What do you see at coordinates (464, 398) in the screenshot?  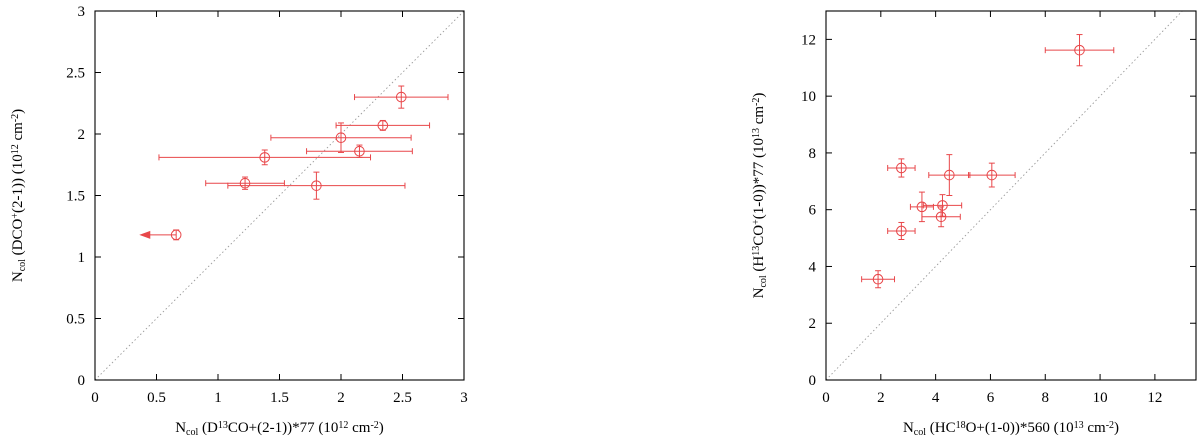 I see `x-tick-label: 3` at bounding box center [464, 398].